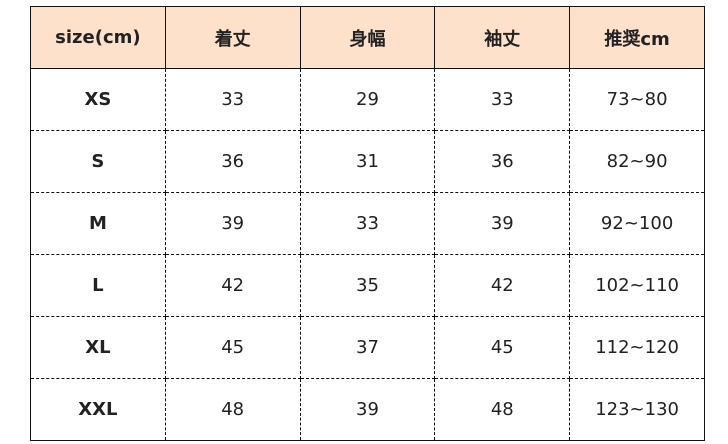 The image size is (728, 444). I want to click on table-cell: 92~100, so click(637, 223).